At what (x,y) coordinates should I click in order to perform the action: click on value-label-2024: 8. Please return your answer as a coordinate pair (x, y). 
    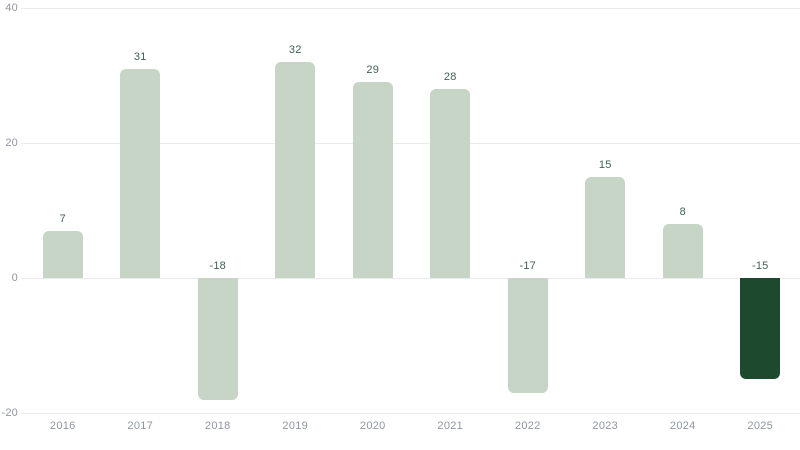
    Looking at the image, I should click on (682, 212).